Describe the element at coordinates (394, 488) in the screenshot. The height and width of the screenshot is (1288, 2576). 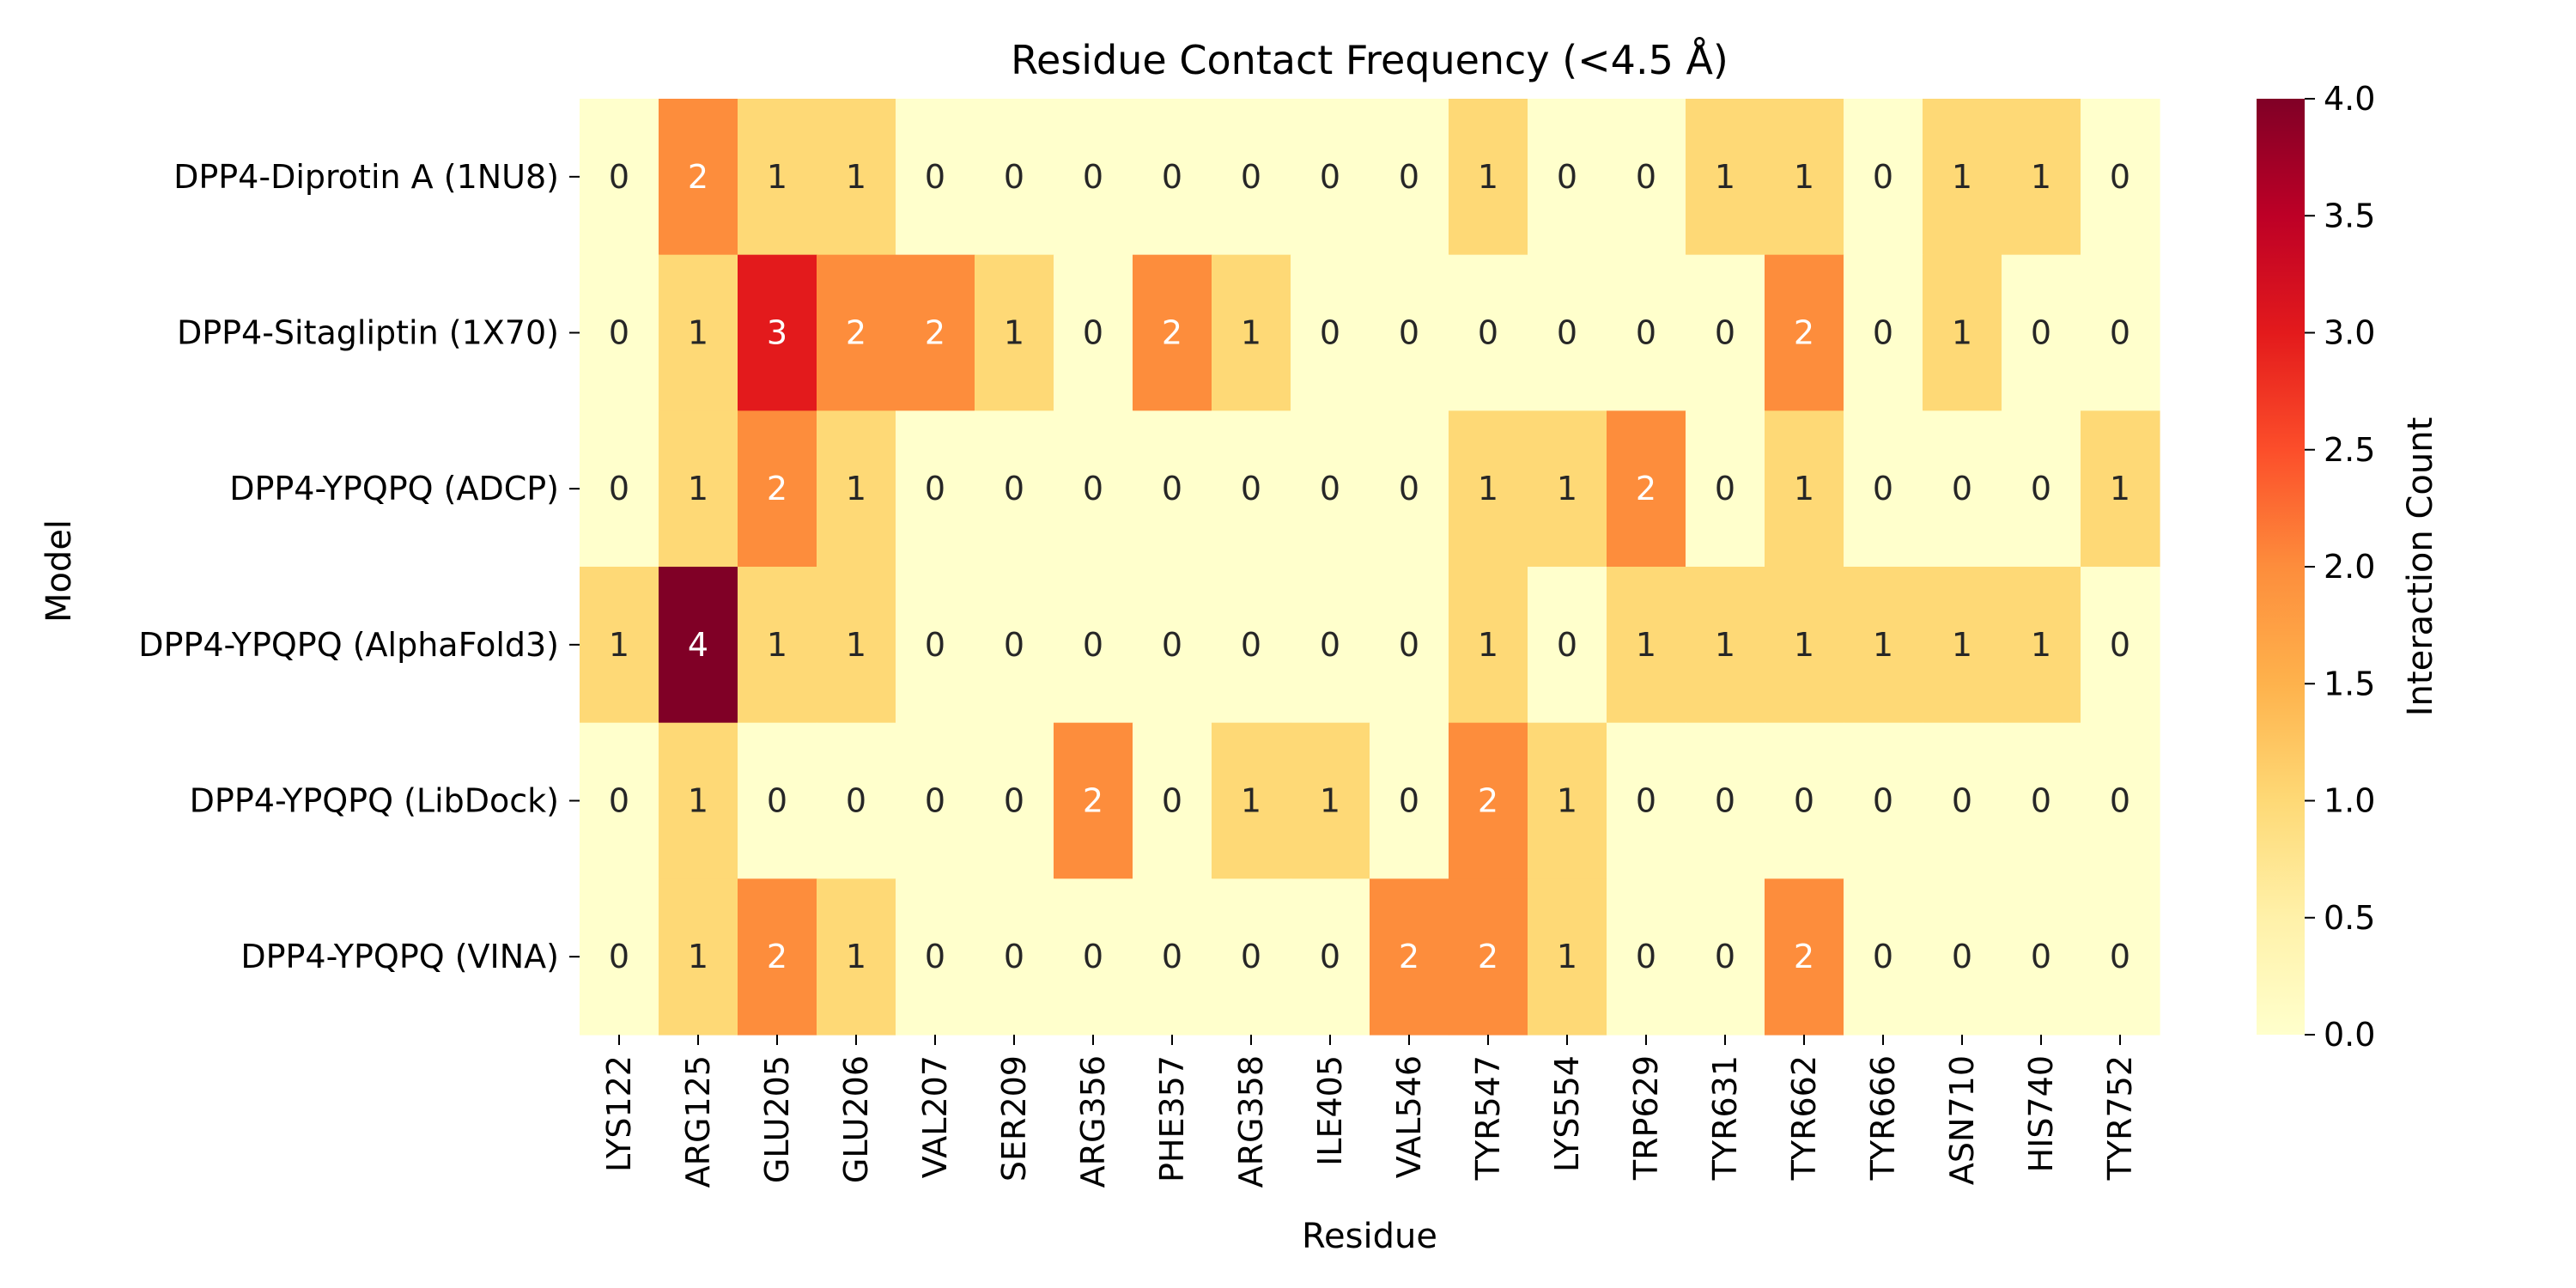
I see `y-tick-label: DPP4-YPQPQ (ADCP)` at that location.